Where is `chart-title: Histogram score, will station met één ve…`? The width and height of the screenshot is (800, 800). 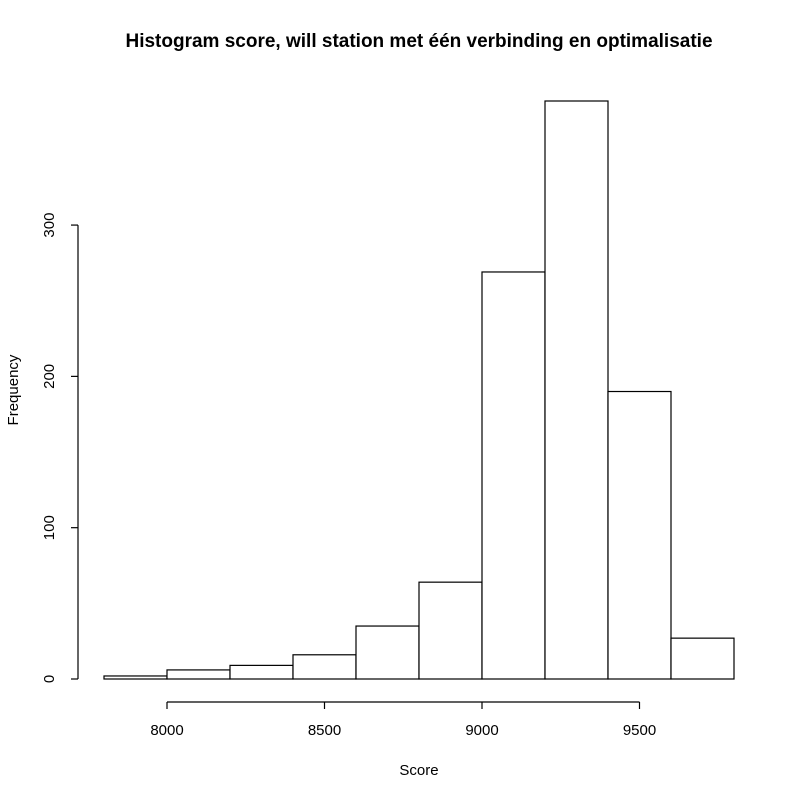
chart-title: Histogram score, will station met één ve… is located at coordinates (418, 41).